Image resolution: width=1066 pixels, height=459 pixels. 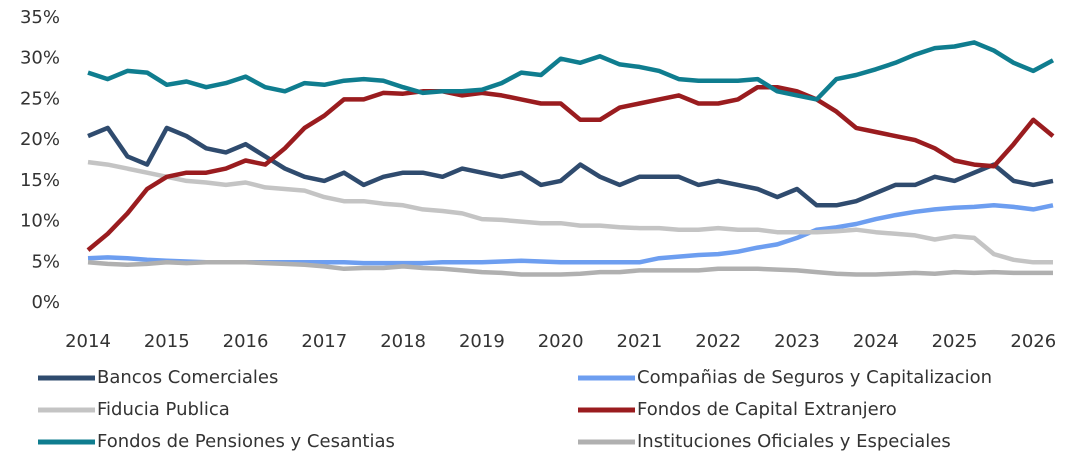 I want to click on x-tick-label: 2019, so click(x=482, y=341).